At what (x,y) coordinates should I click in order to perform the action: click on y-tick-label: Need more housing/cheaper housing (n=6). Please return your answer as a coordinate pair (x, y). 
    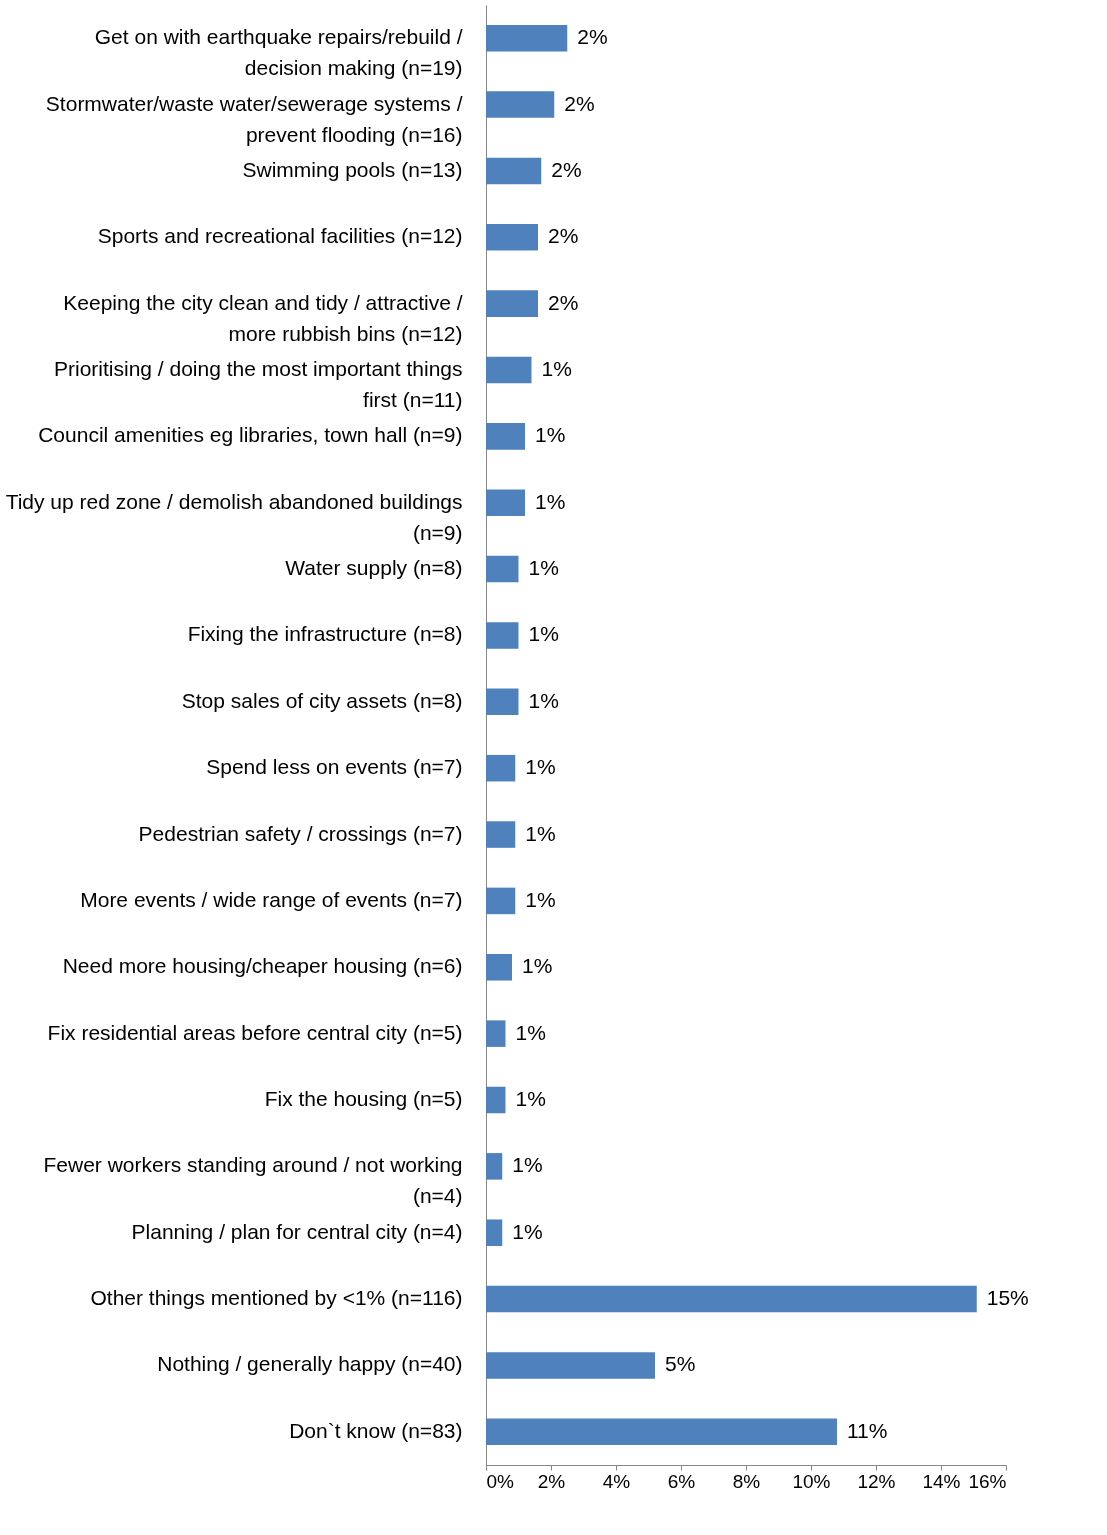
    Looking at the image, I should click on (262, 966).